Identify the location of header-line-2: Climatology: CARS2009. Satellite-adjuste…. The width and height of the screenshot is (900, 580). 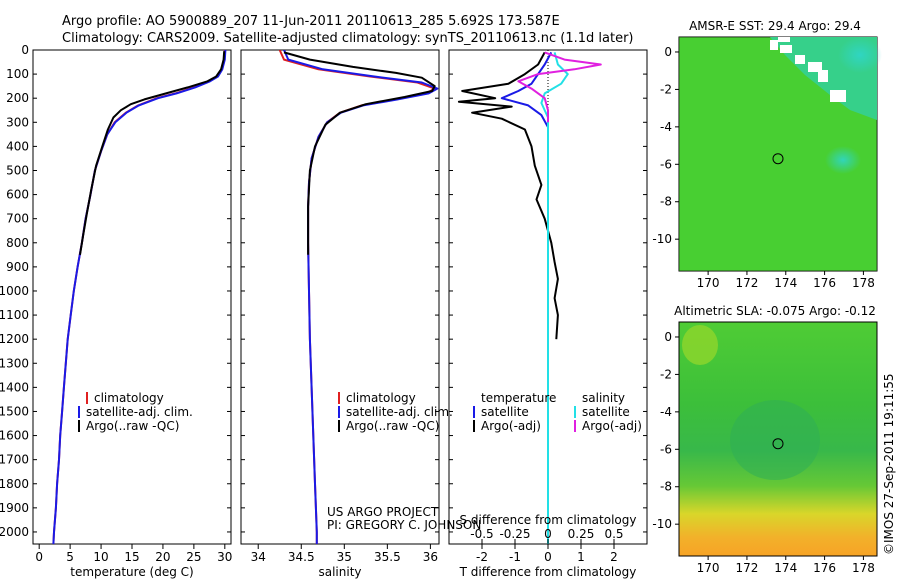
(348, 38).